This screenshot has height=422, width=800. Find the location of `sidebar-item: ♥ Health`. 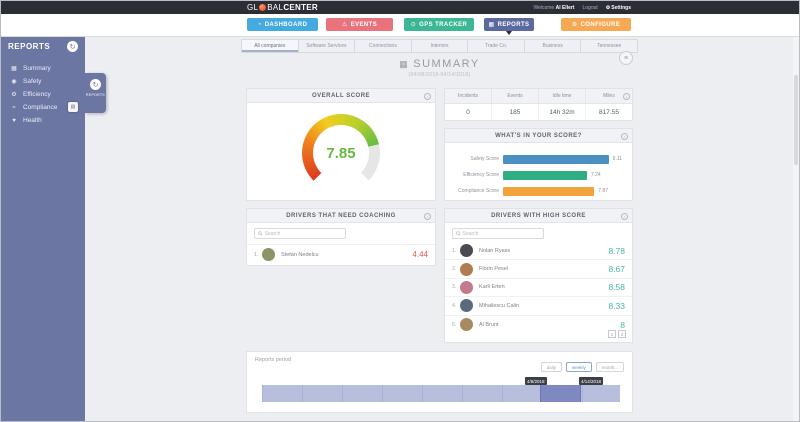

sidebar-item: ♥ Health is located at coordinates (43, 120).